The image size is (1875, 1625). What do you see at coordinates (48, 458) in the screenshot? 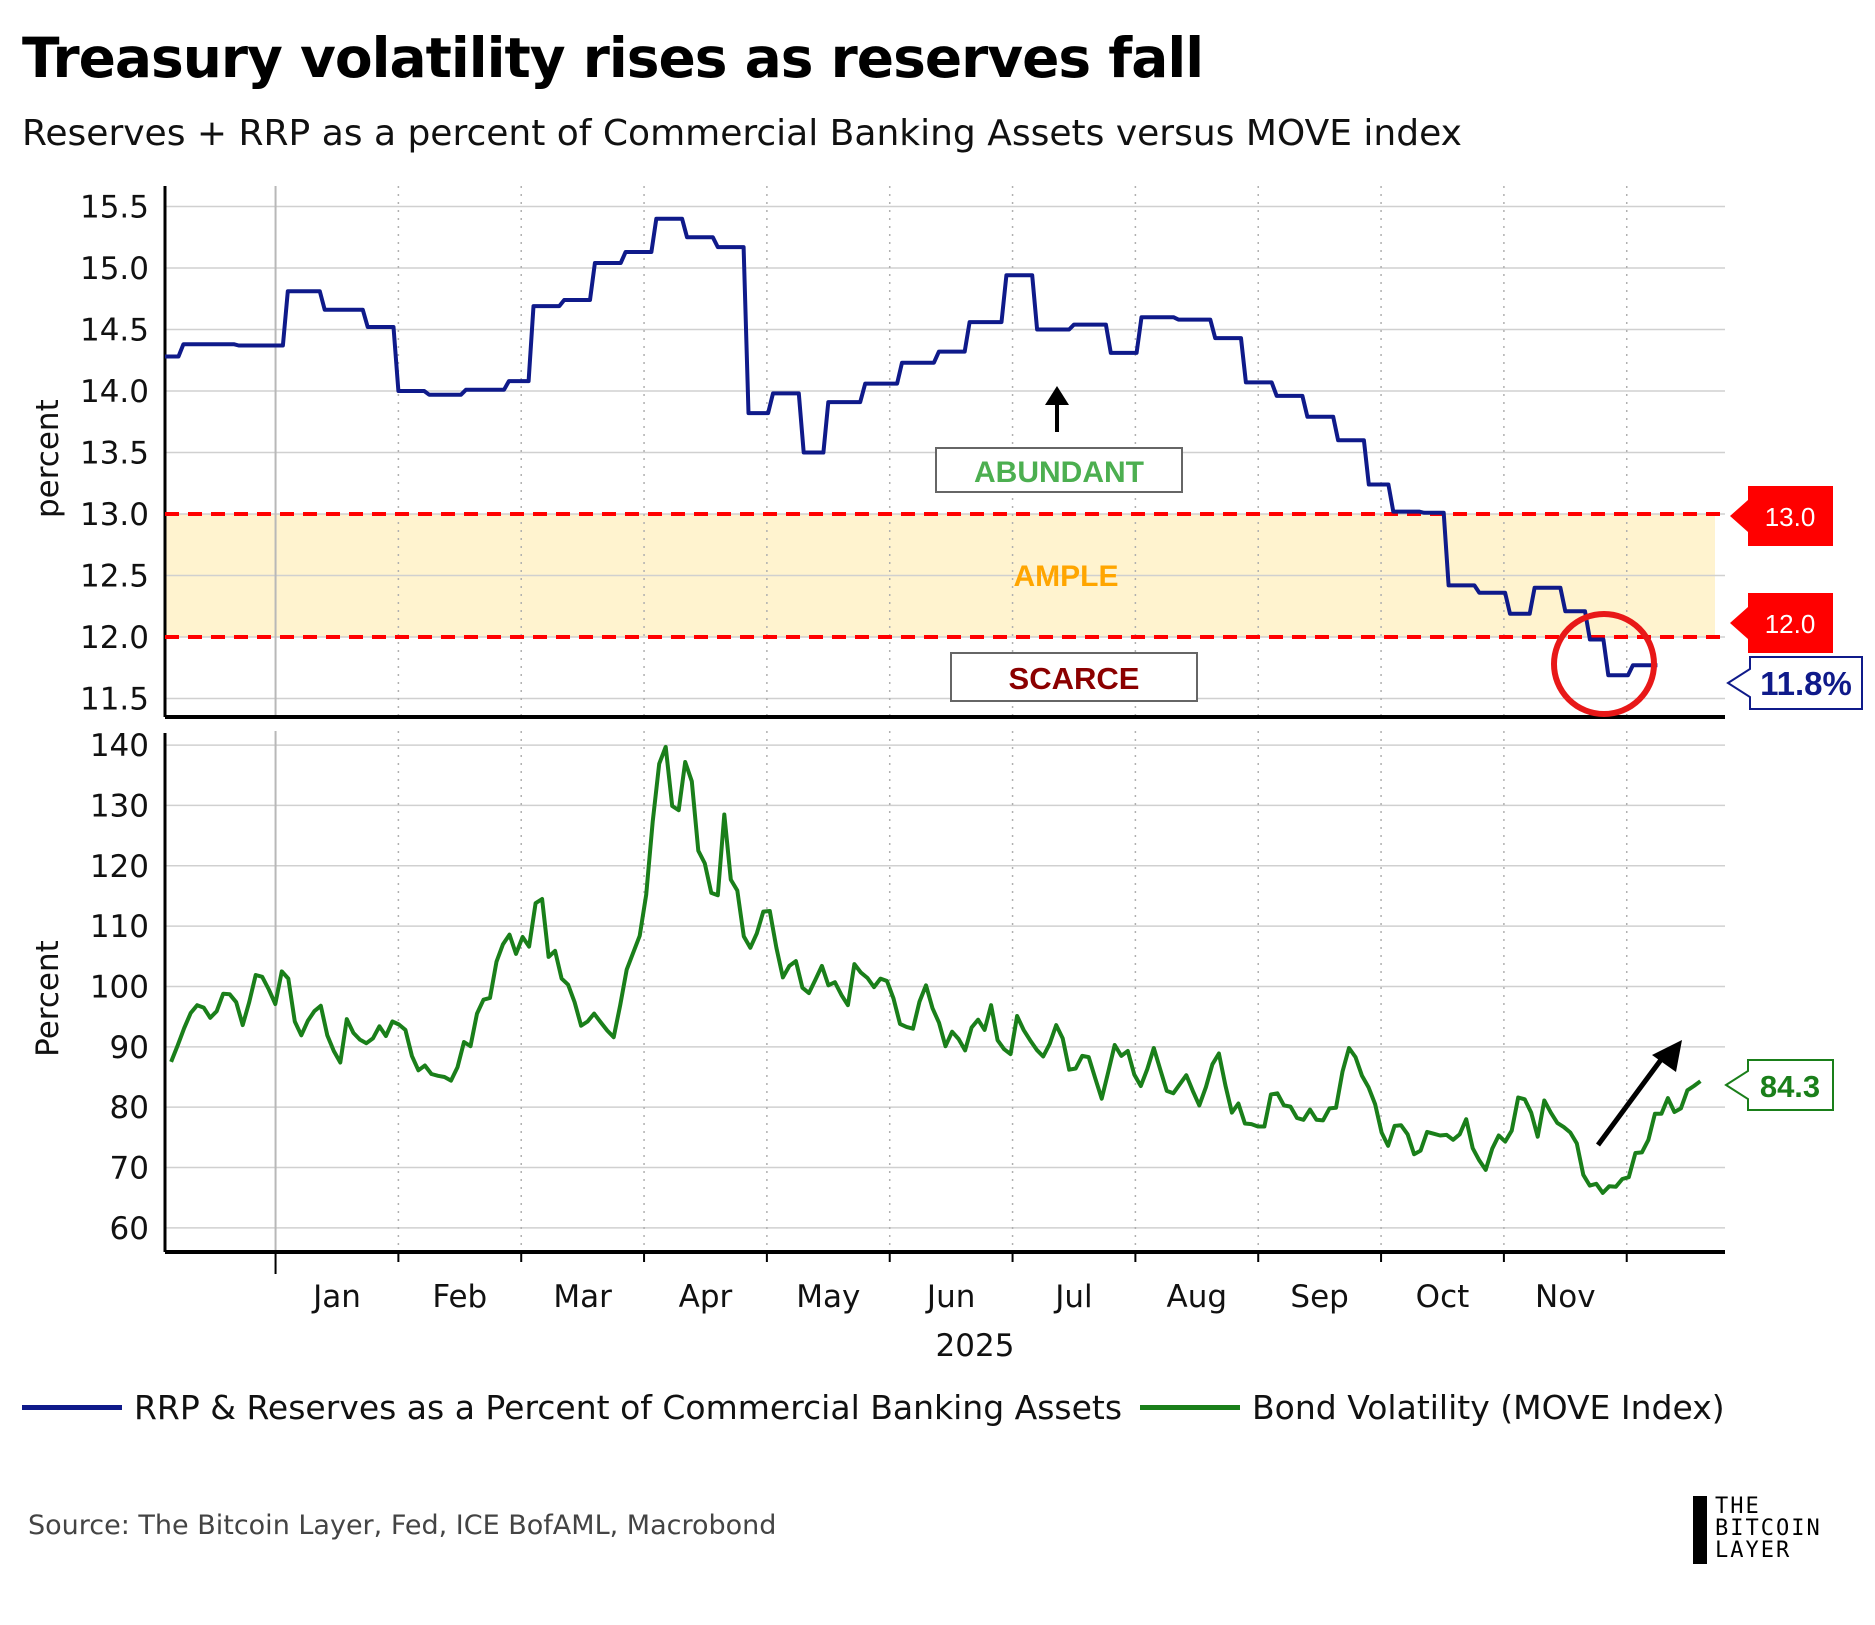
I see `y-axis-title-top: percent` at bounding box center [48, 458].